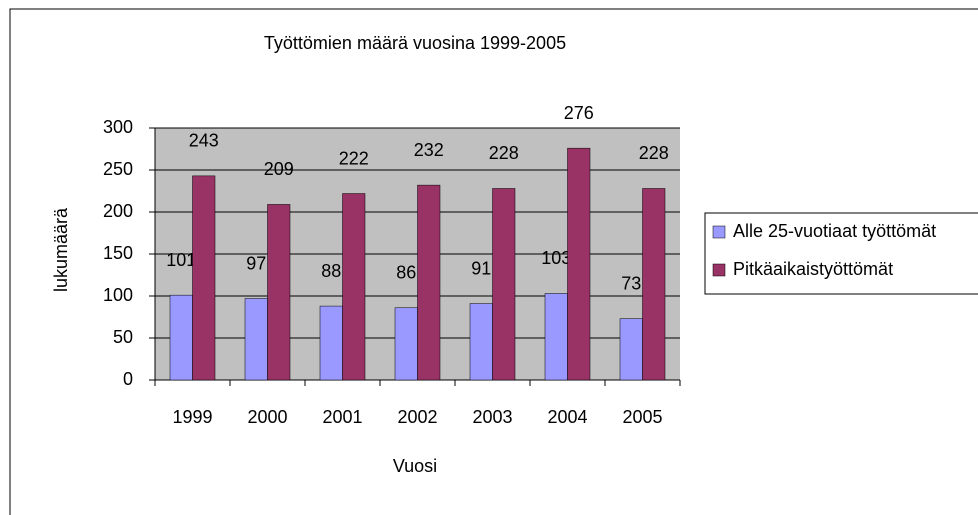 This screenshot has height=515, width=978. What do you see at coordinates (256, 263) in the screenshot?
I see `data-label: 97` at bounding box center [256, 263].